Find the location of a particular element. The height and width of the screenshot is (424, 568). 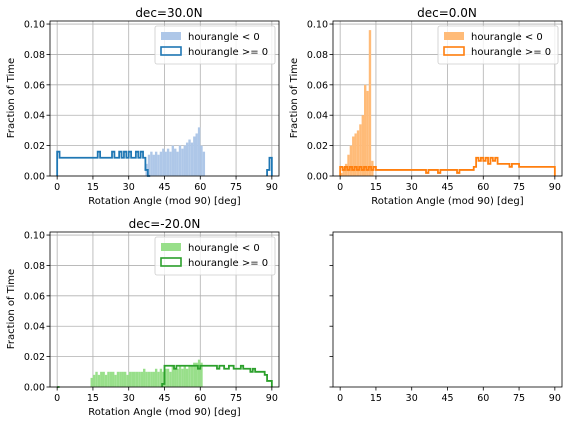

panel-title: dec=-20.0N is located at coordinates (165, 224).